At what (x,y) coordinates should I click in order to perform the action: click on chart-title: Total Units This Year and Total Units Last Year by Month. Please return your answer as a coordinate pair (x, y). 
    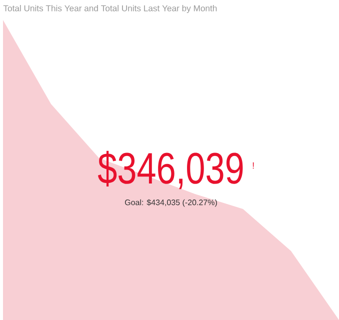
    Looking at the image, I should click on (110, 8).